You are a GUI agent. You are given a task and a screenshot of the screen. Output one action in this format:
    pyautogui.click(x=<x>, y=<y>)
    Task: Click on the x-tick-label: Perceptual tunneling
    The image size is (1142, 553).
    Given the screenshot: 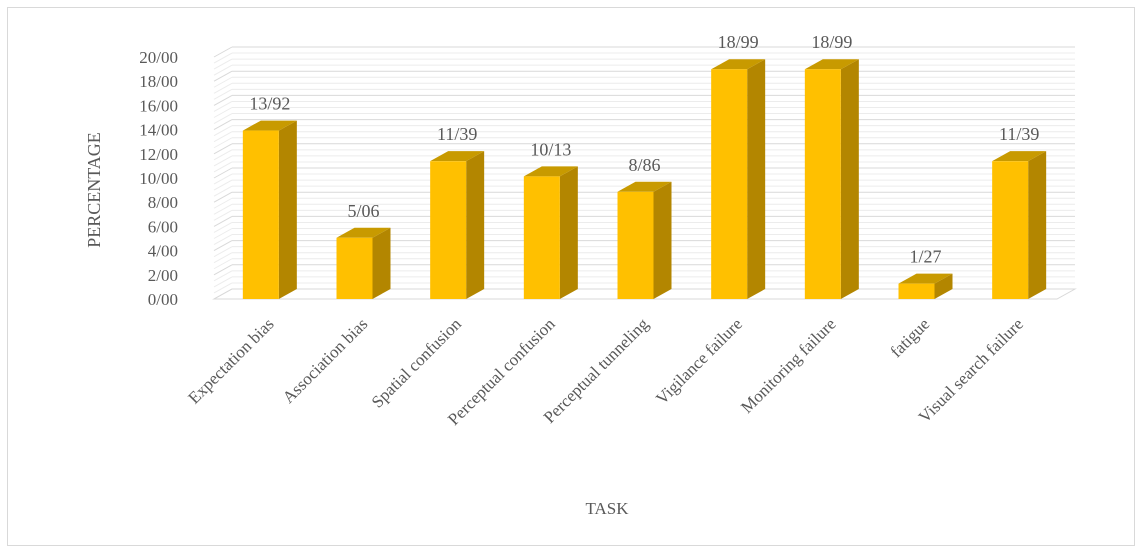 What is the action you would take?
    pyautogui.click(x=596, y=370)
    